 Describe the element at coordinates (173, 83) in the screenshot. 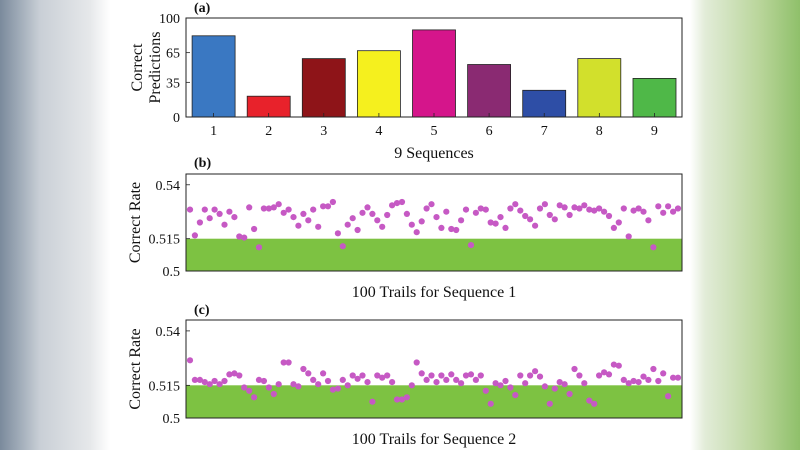

I see `panel-a-ytick-35: 35` at that location.